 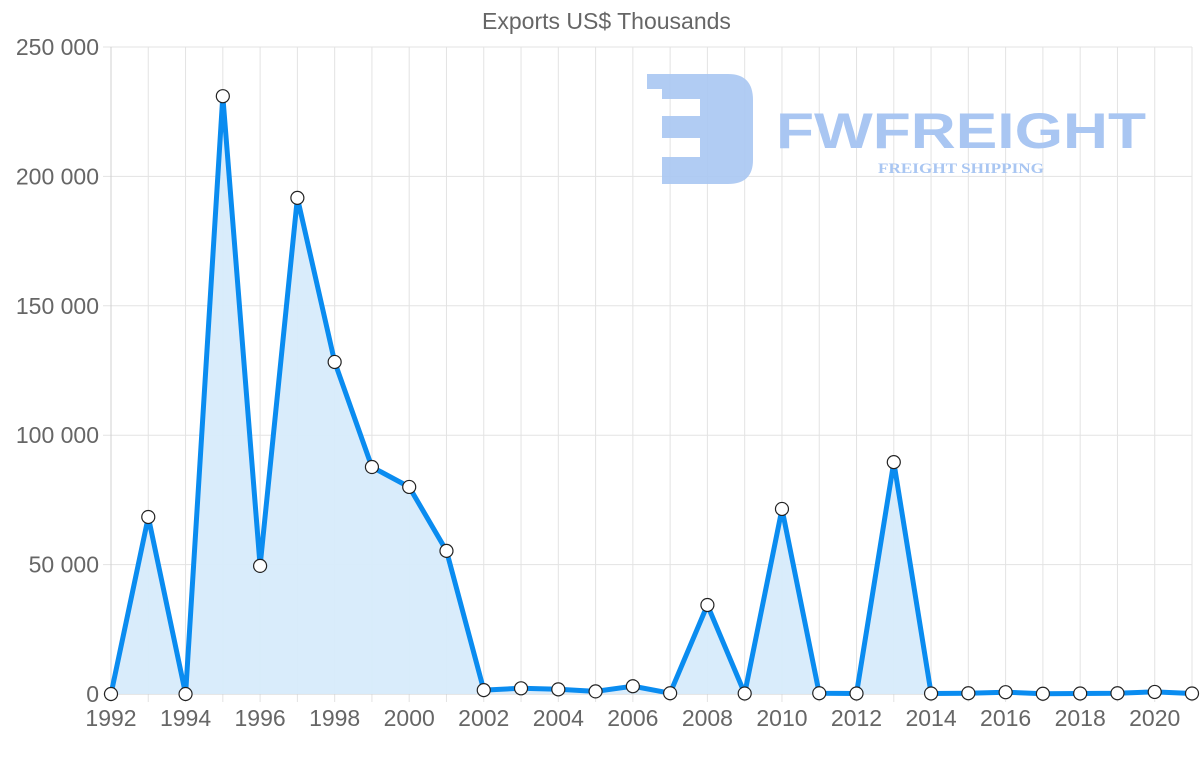 What do you see at coordinates (707, 718) in the screenshot?
I see `x-tick-label: 2008` at bounding box center [707, 718].